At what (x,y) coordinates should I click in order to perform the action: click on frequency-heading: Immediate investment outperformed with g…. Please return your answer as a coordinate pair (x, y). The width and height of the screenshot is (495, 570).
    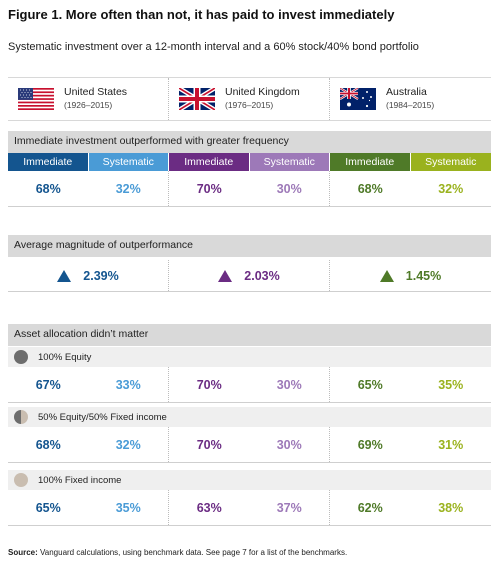
    Looking at the image, I should click on (249, 142).